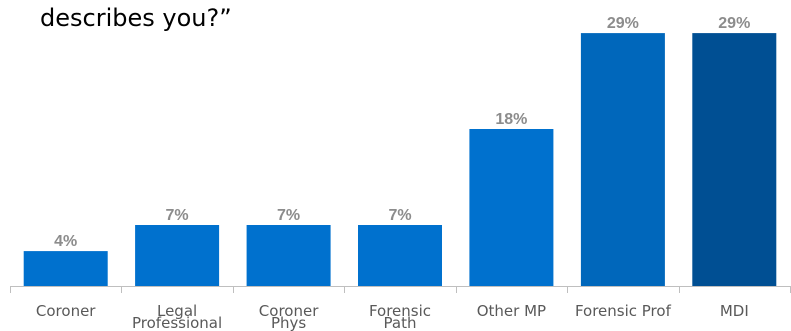  What do you see at coordinates (623, 311) in the screenshot?
I see `x-tick-label: Forensic Prof` at bounding box center [623, 311].